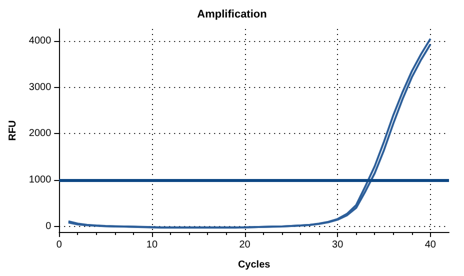 The image size is (464, 276). I want to click on x-axis-title: Cycles, so click(254, 265).